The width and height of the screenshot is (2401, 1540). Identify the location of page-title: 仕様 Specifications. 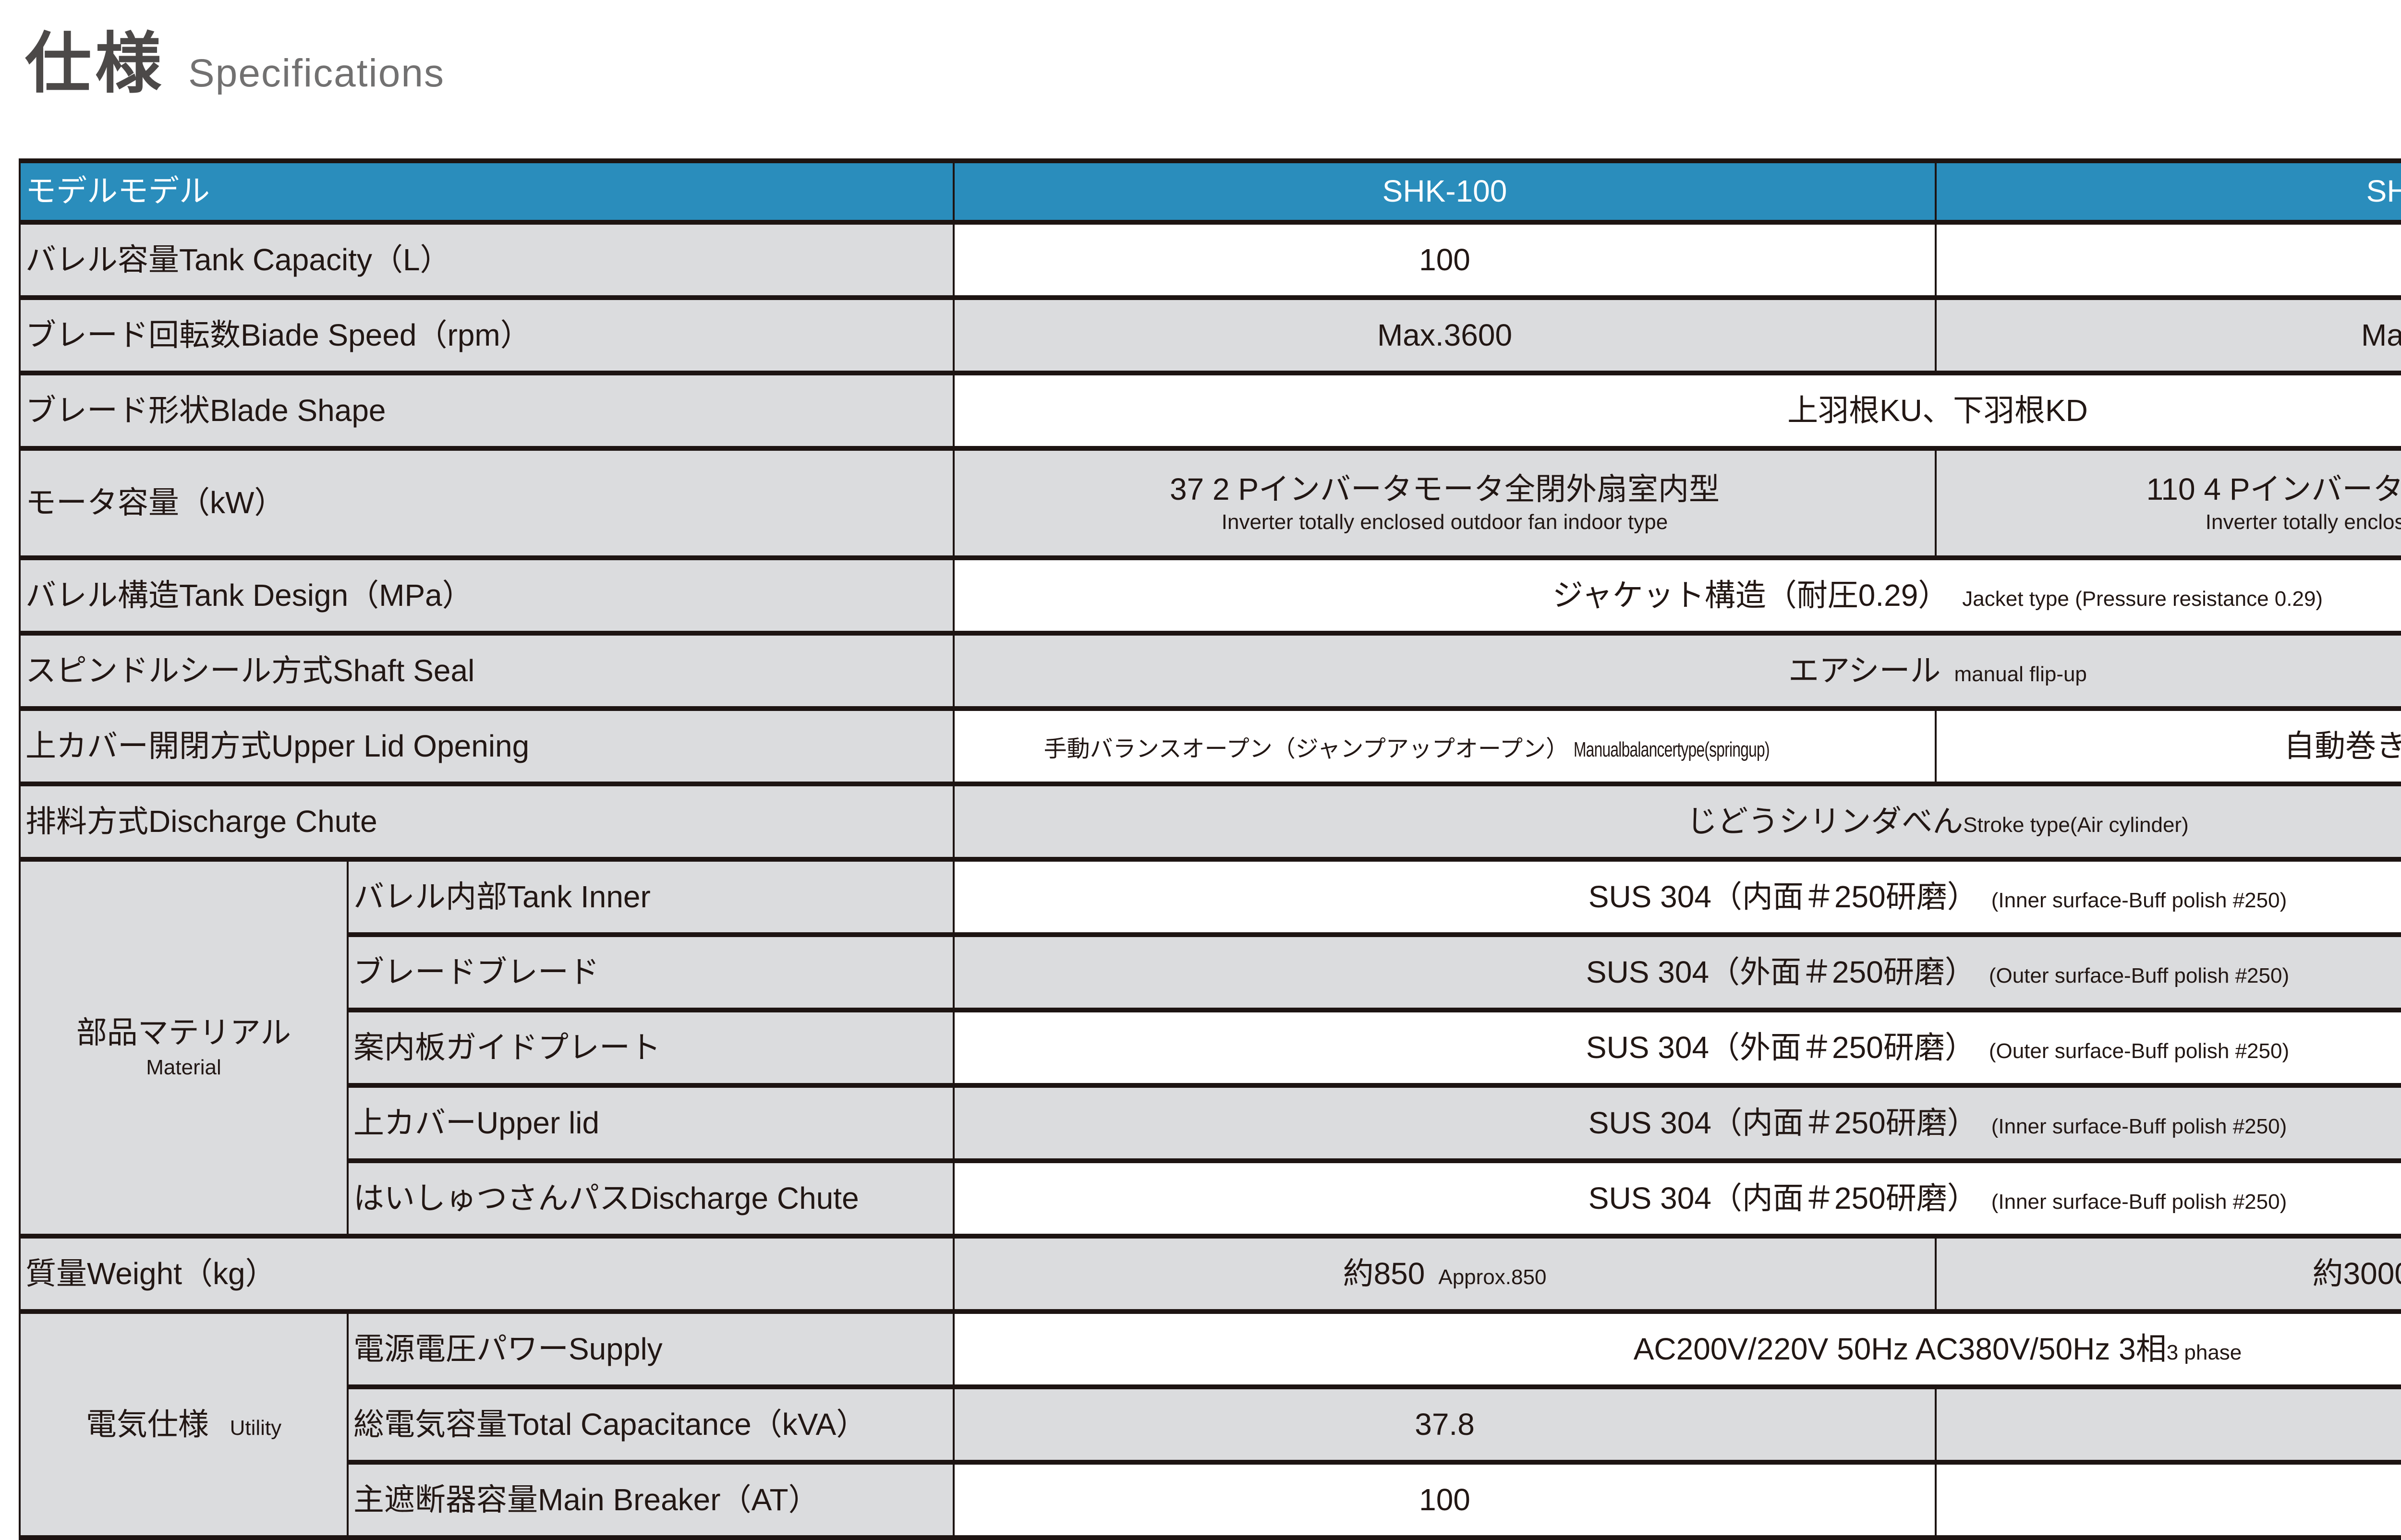
(235, 58).